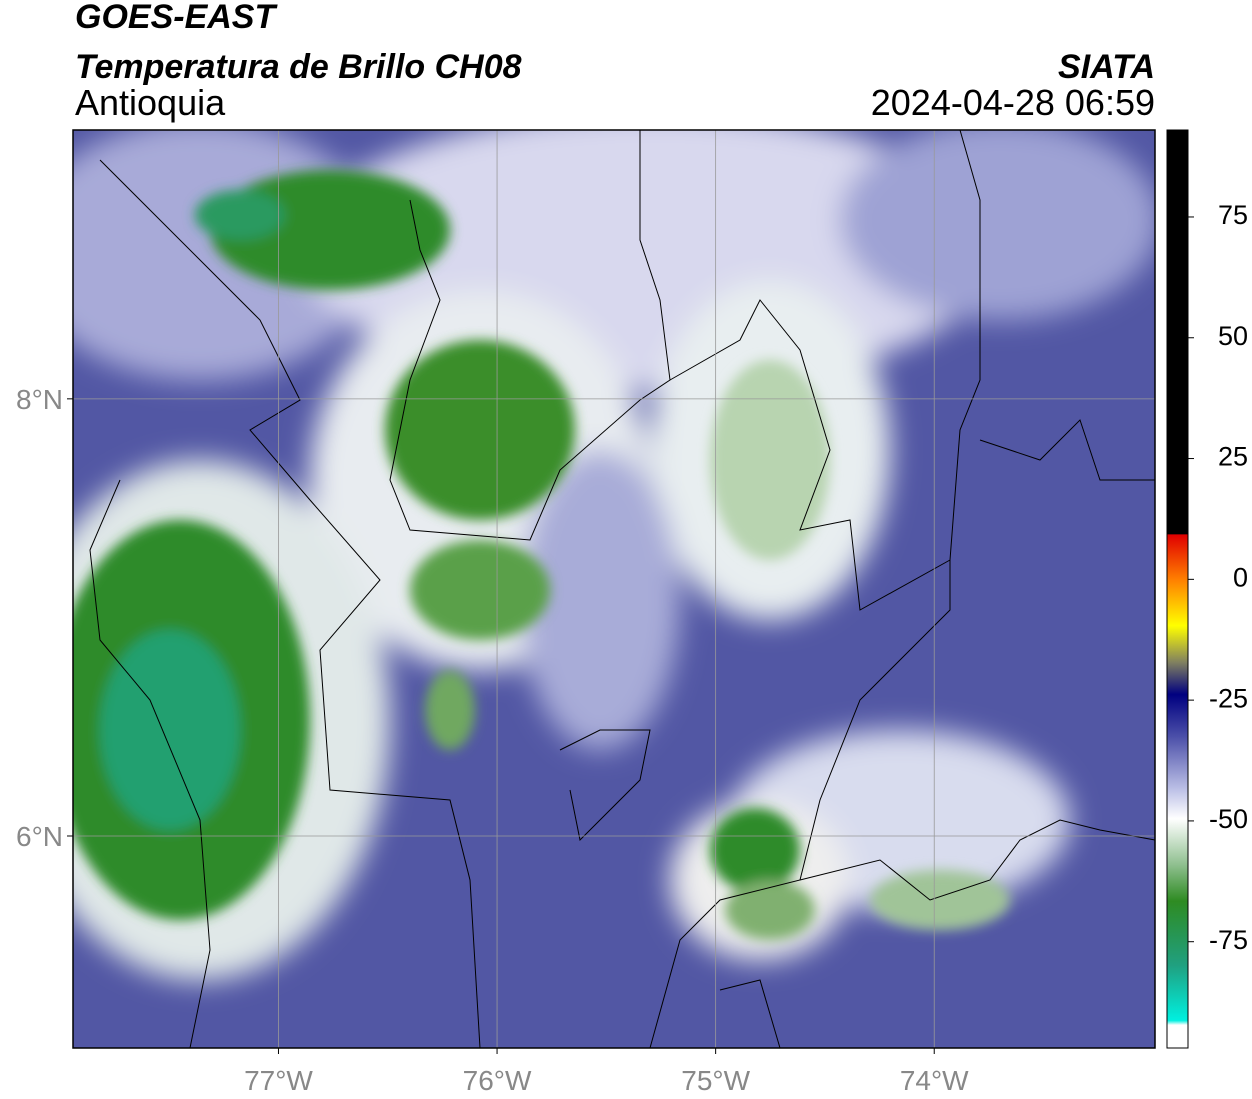 The width and height of the screenshot is (1252, 1099). What do you see at coordinates (497, 1080) in the screenshot?
I see `x-tick-label: 76°W` at bounding box center [497, 1080].